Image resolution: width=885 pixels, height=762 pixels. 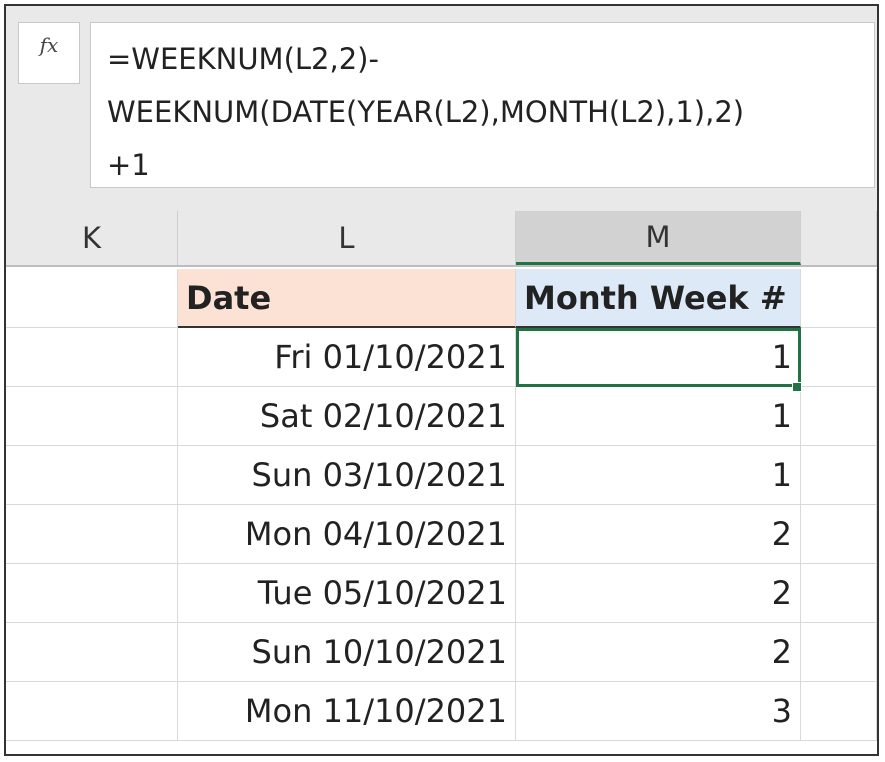 I want to click on table-row: Sun 03/10/2021 1, so click(x=441, y=475).